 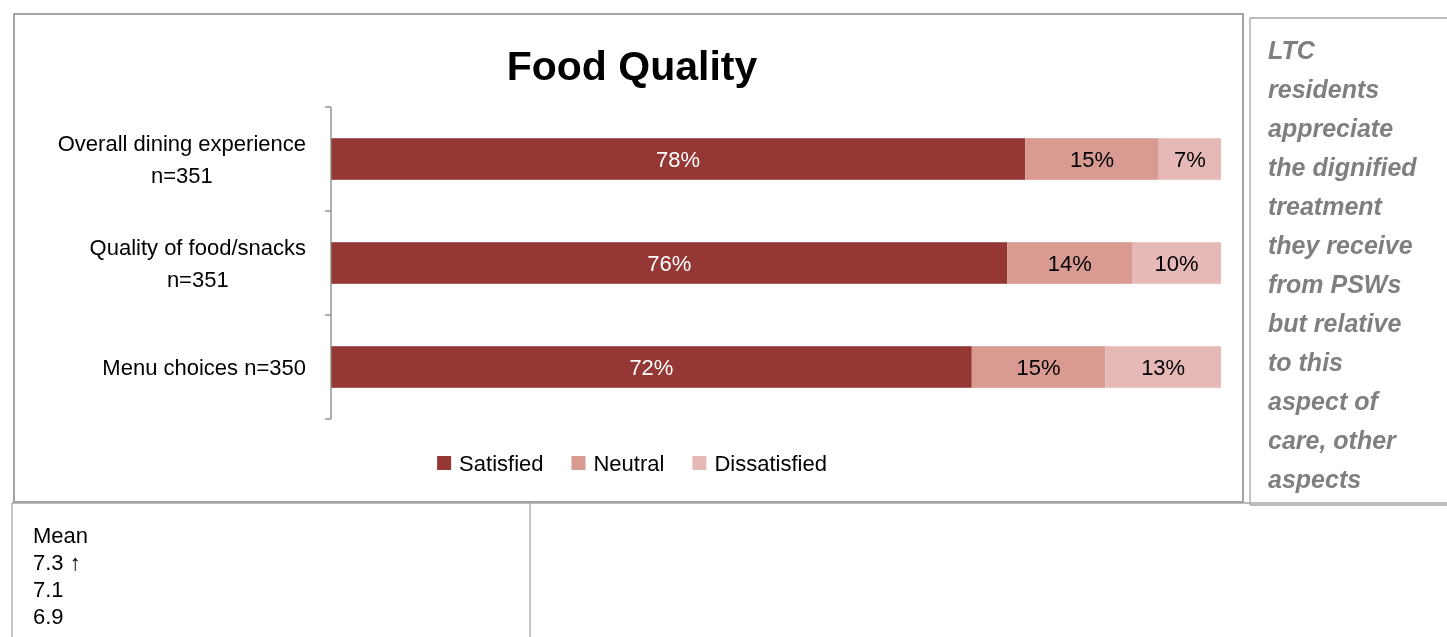 I want to click on text: LTC residents appreciate the dignified treatment they receive from PSWs but relative to this aspect of care, other aspects, so click(x=1342, y=264).